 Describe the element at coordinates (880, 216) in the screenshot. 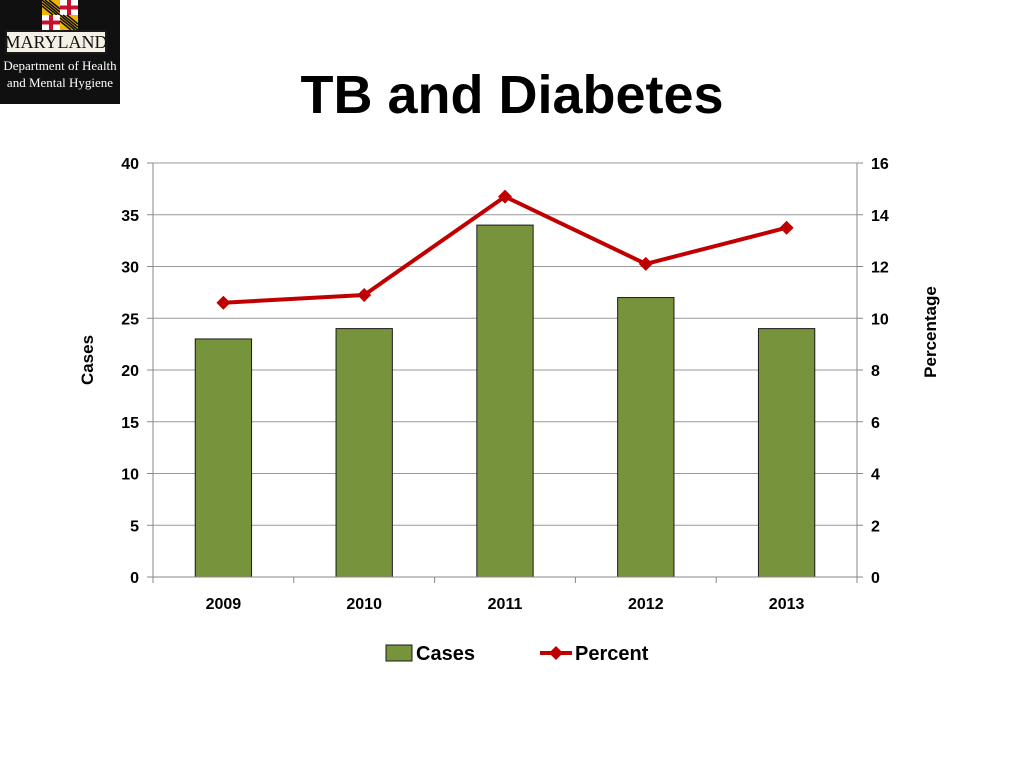

I see `y2-tick-label: 14` at that location.